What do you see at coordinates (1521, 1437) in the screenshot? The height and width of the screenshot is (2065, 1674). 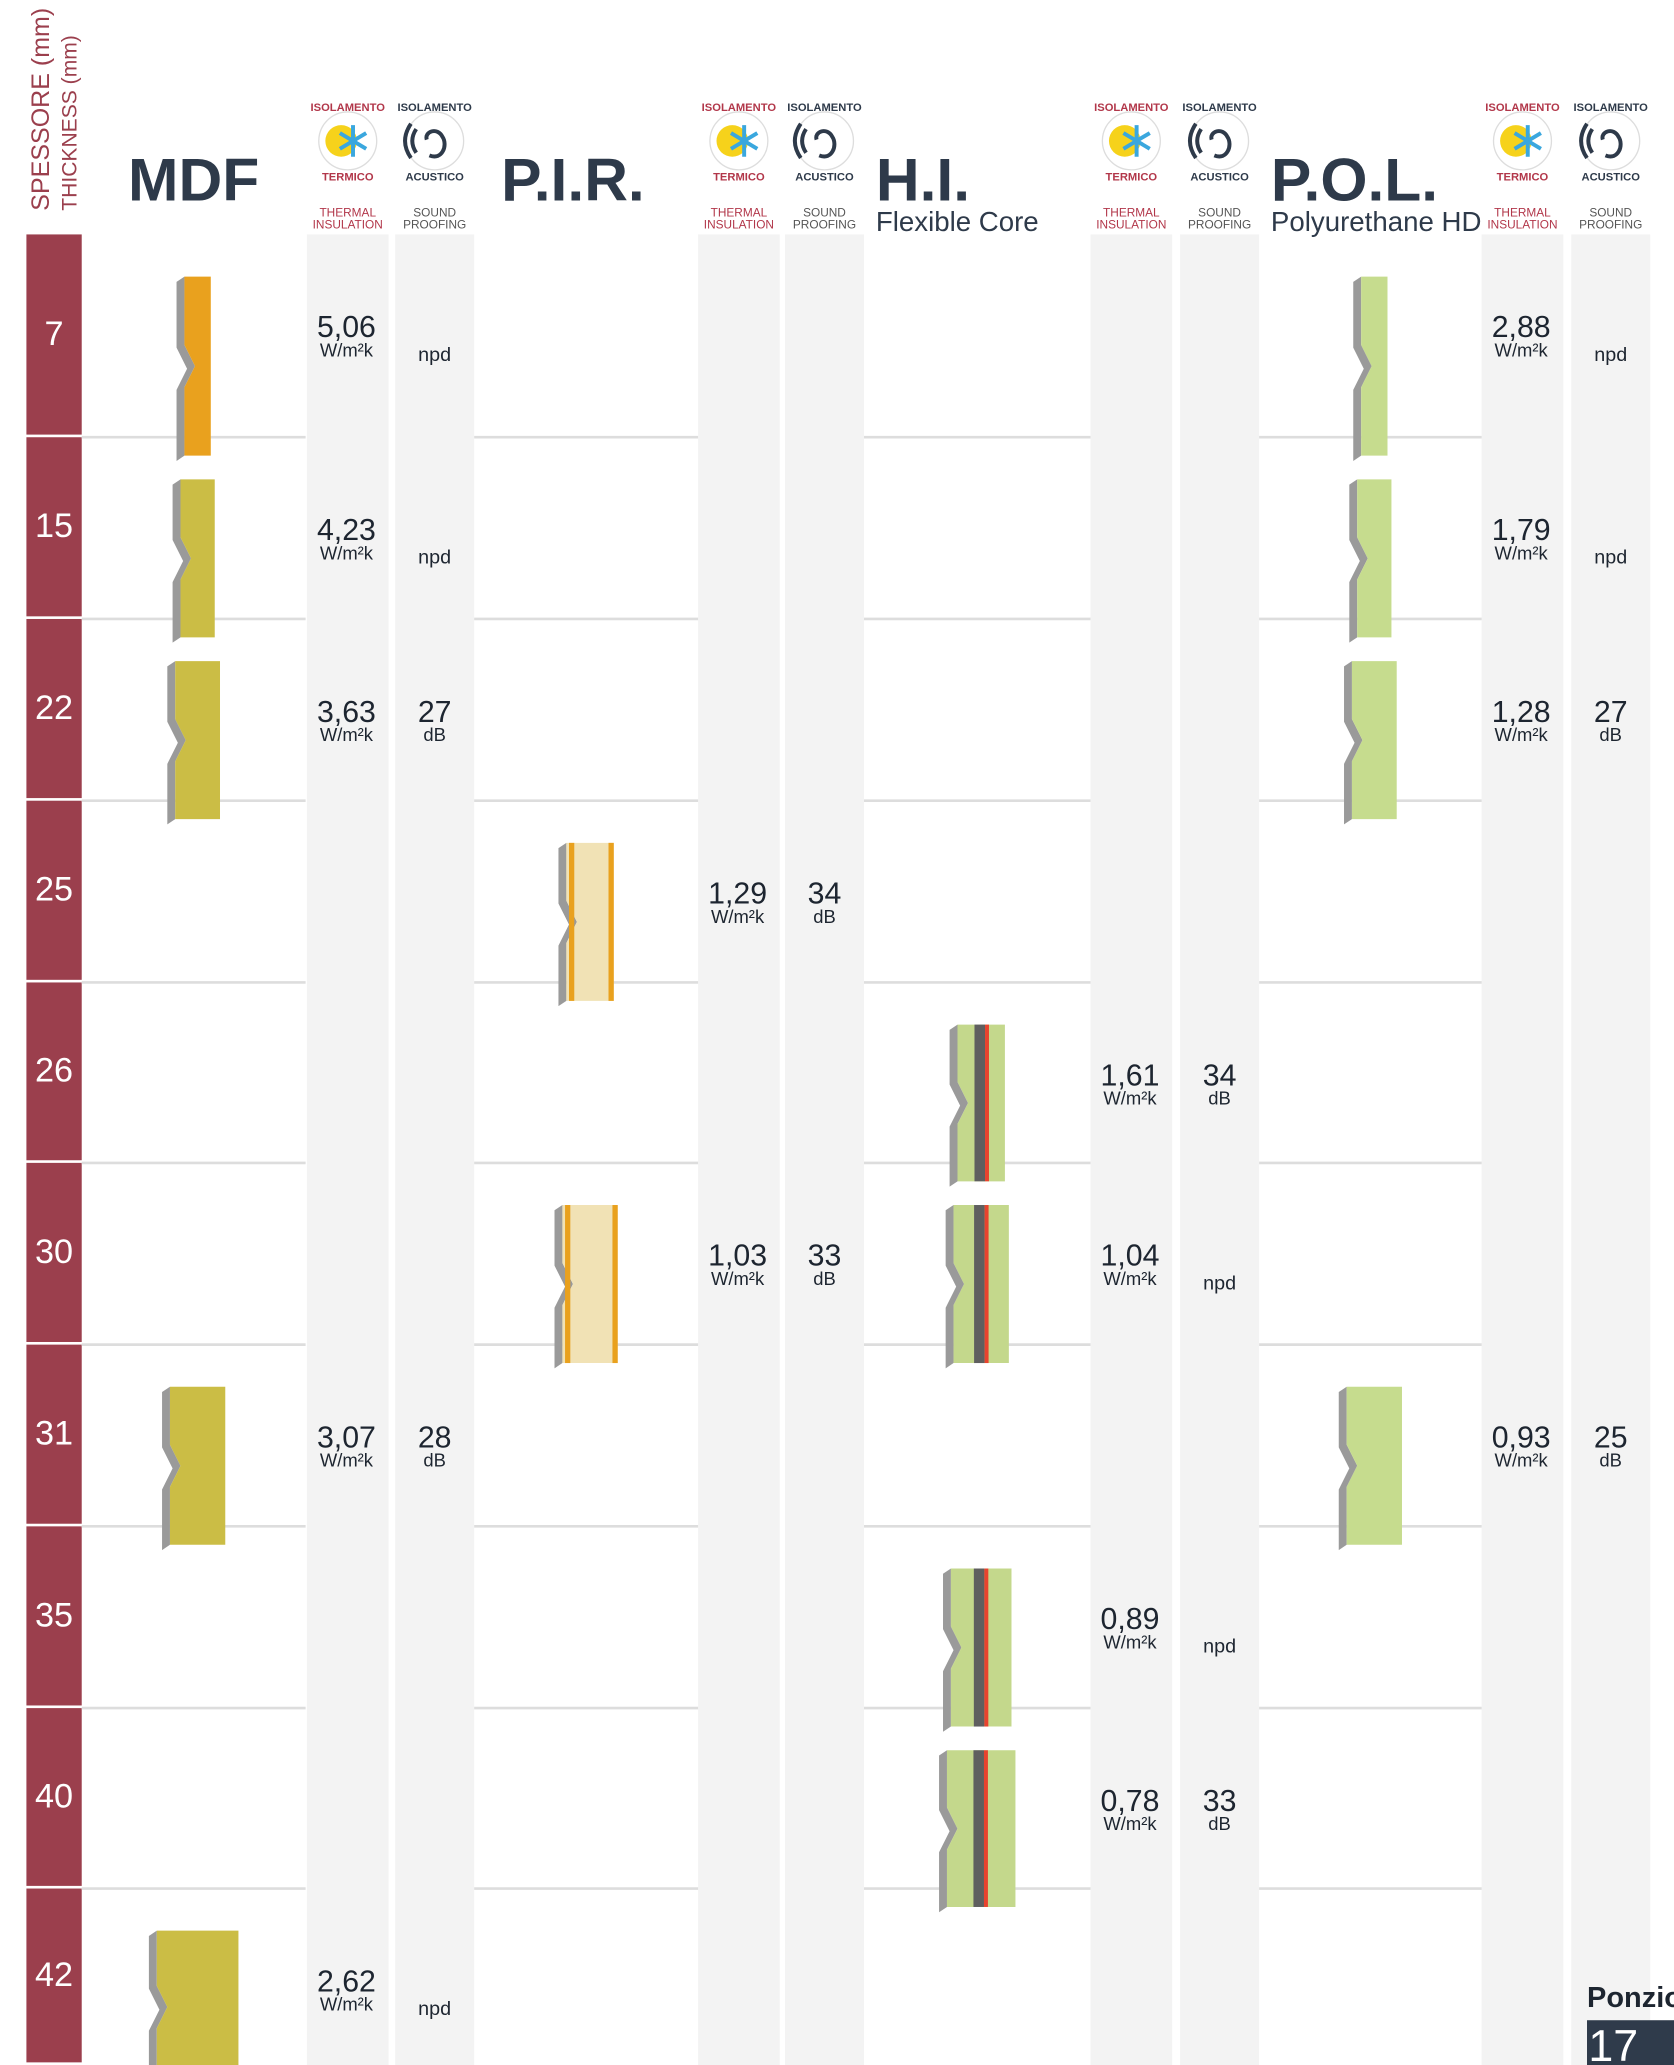 I see `thermal-value: 0,93` at bounding box center [1521, 1437].